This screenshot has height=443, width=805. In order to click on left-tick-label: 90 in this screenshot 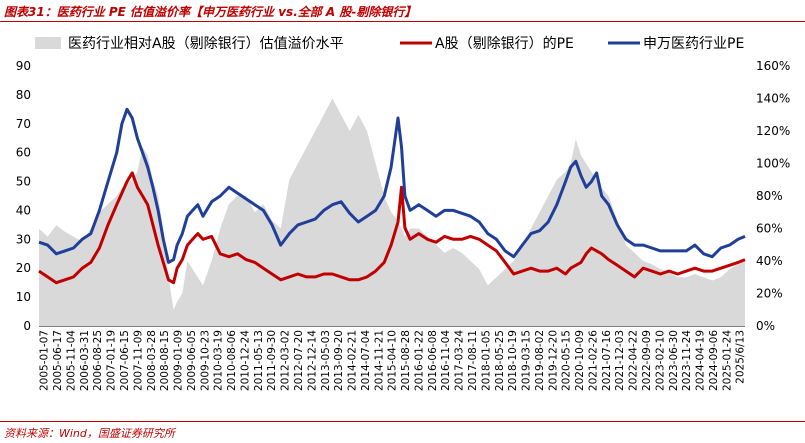, I will do `click(23, 66)`.